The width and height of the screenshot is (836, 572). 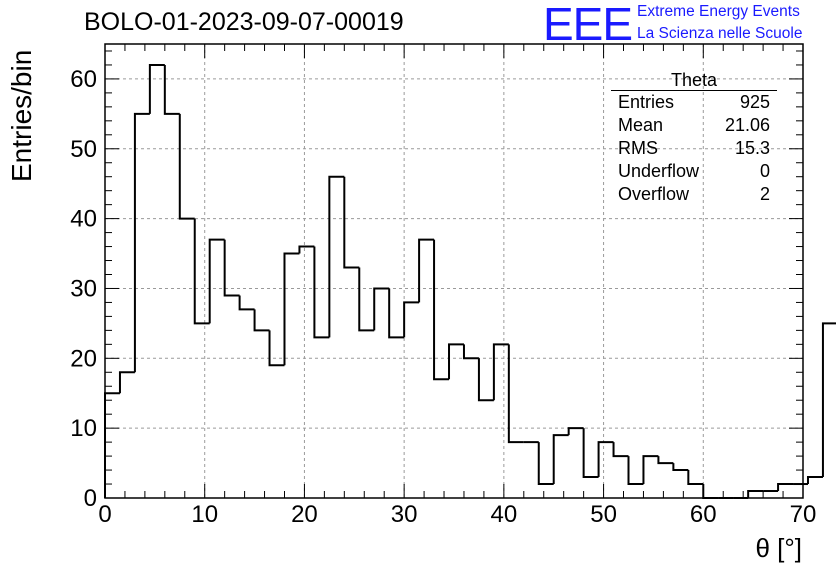 What do you see at coordinates (504, 514) in the screenshot?
I see `x-tick-label: 40` at bounding box center [504, 514].